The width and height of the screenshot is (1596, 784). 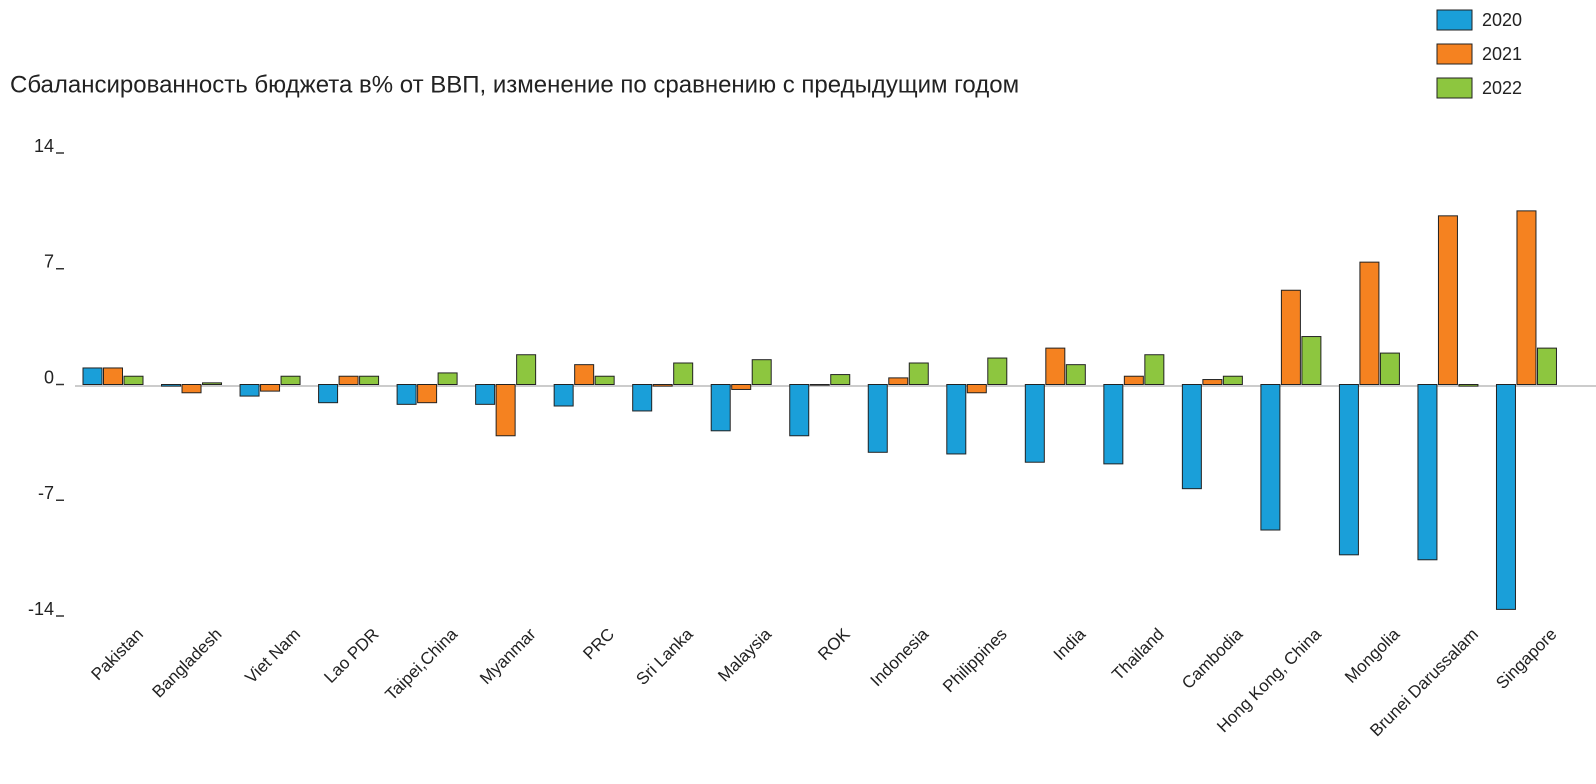 I want to click on x-tick-label: Singapore, so click(x=1526, y=659).